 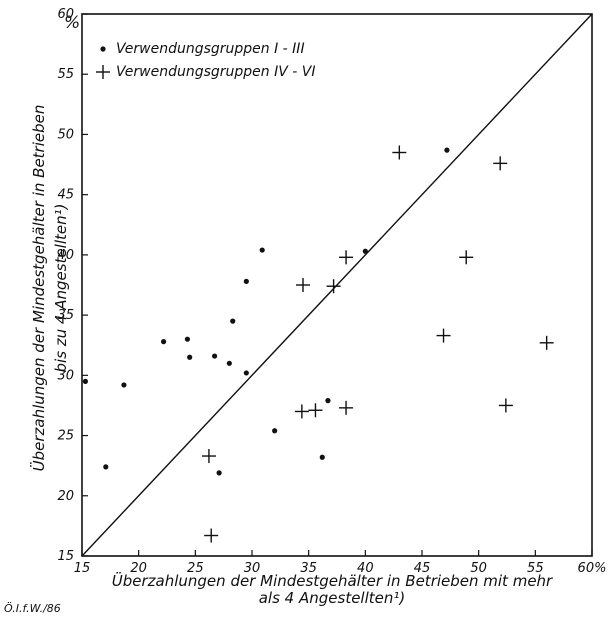 What do you see at coordinates (592, 568) in the screenshot?
I see `x-tick-label: 60%` at bounding box center [592, 568].